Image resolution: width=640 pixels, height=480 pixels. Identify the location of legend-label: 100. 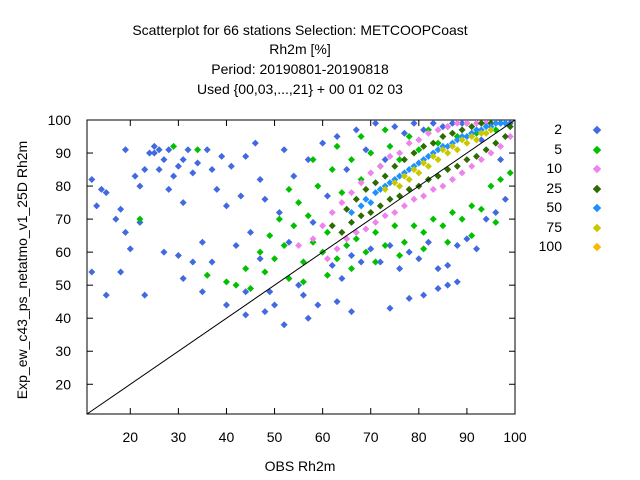
(550, 246).